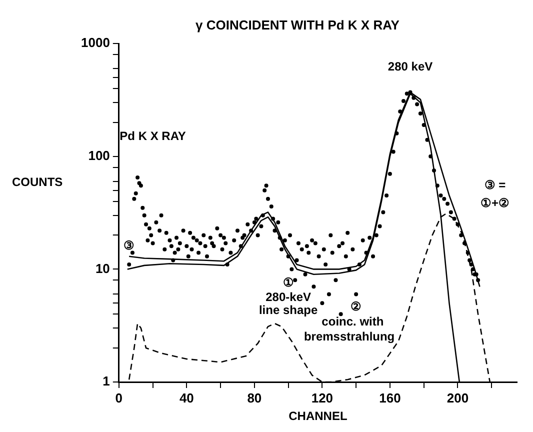 This screenshot has height=432, width=533. I want to click on y-tick-label: 10, so click(102, 268).